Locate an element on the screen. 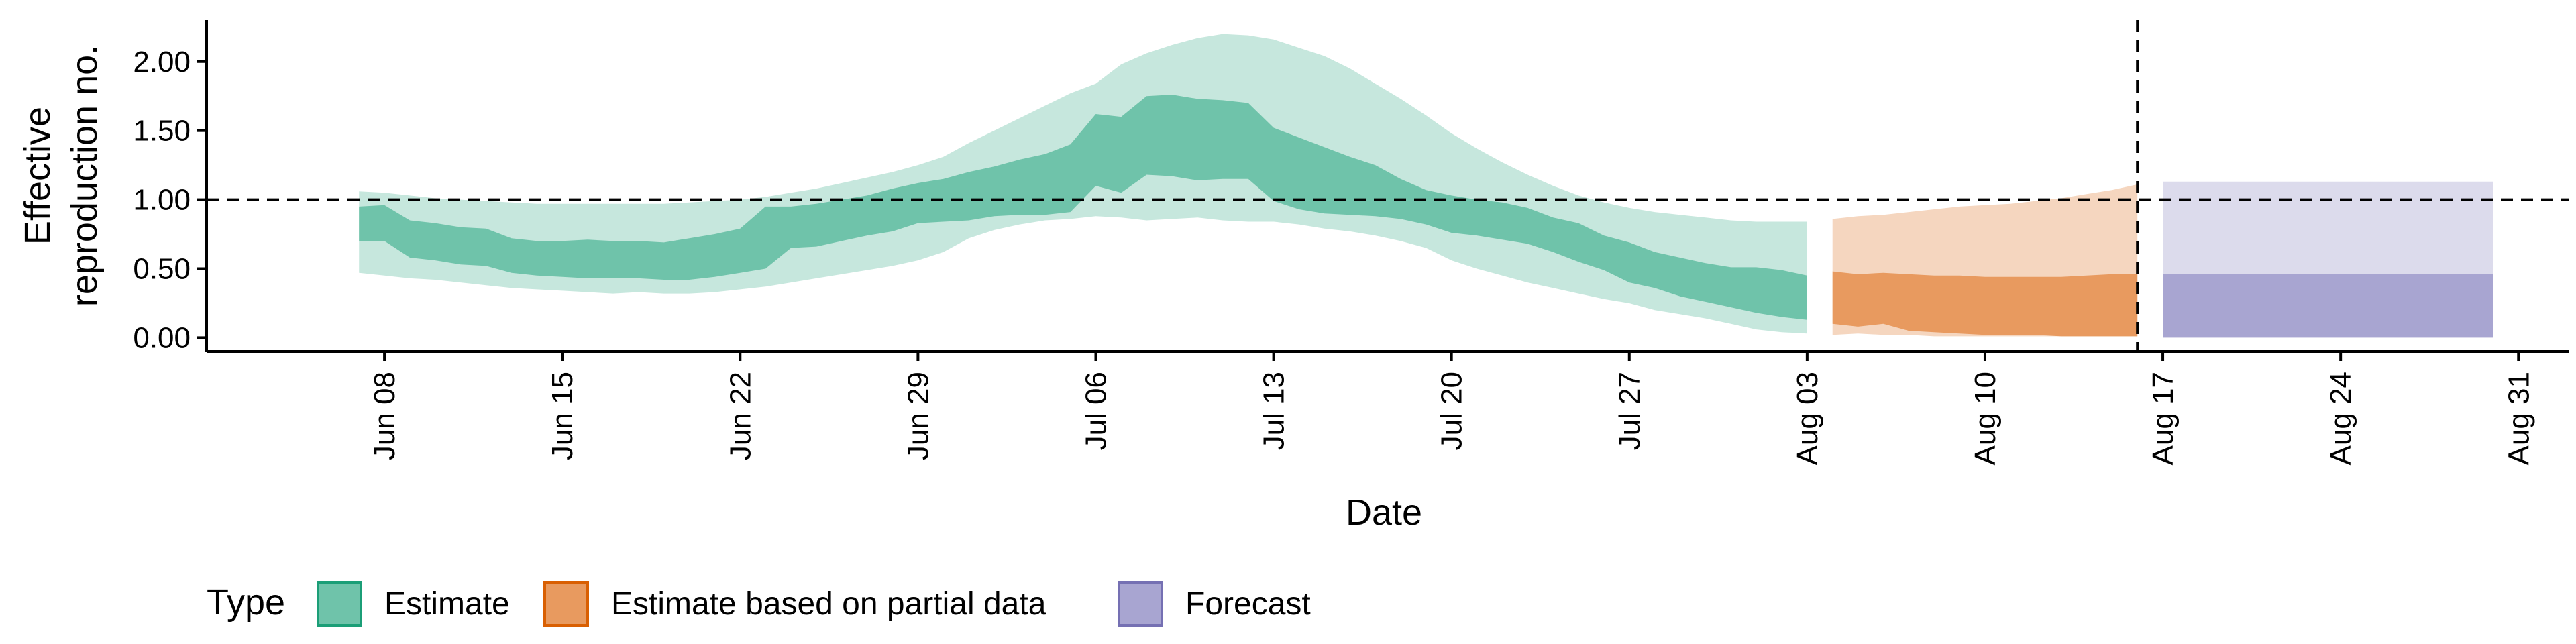 The width and height of the screenshot is (2576, 644). x-tick-label-0: Jun 08 is located at coordinates (384, 416).